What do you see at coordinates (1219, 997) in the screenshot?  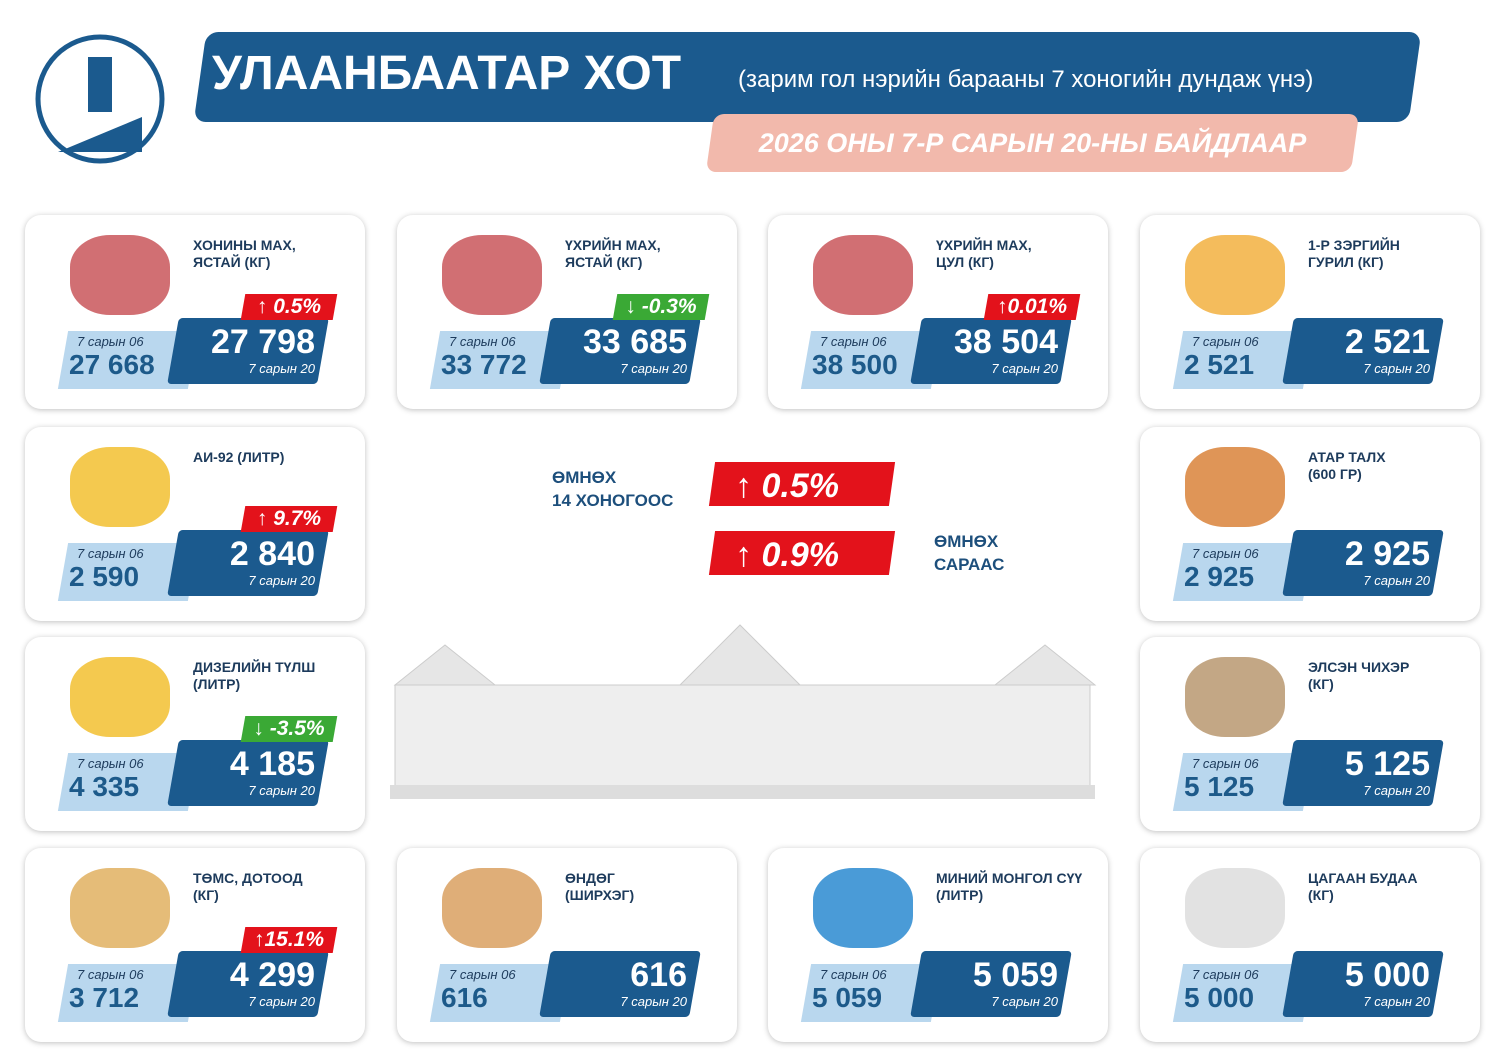 I see `prev-price: 5 000` at bounding box center [1219, 997].